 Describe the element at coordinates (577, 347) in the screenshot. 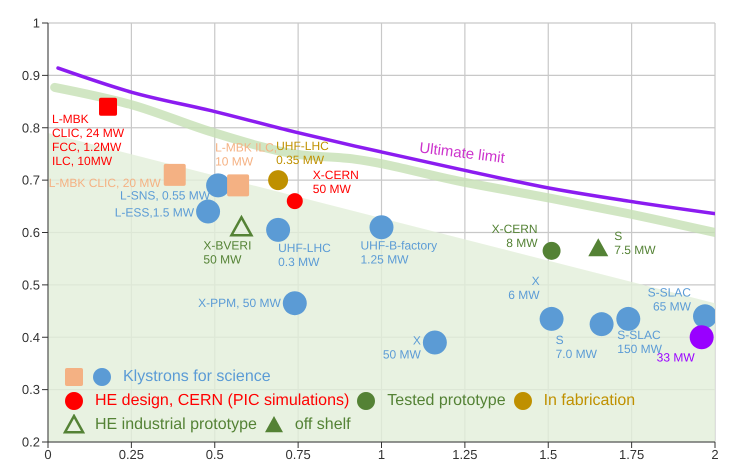

I see `annotation: S 7.0 MW` at that location.